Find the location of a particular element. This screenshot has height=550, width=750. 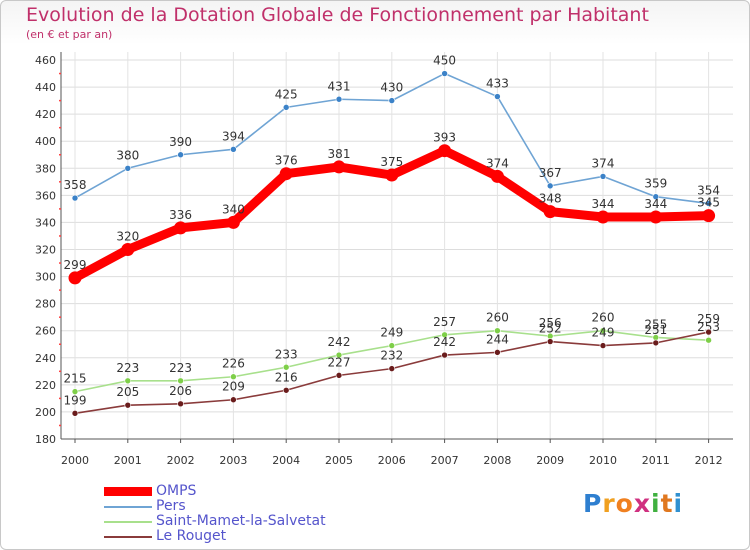

y-tick-label: 180 is located at coordinates (45, 439).